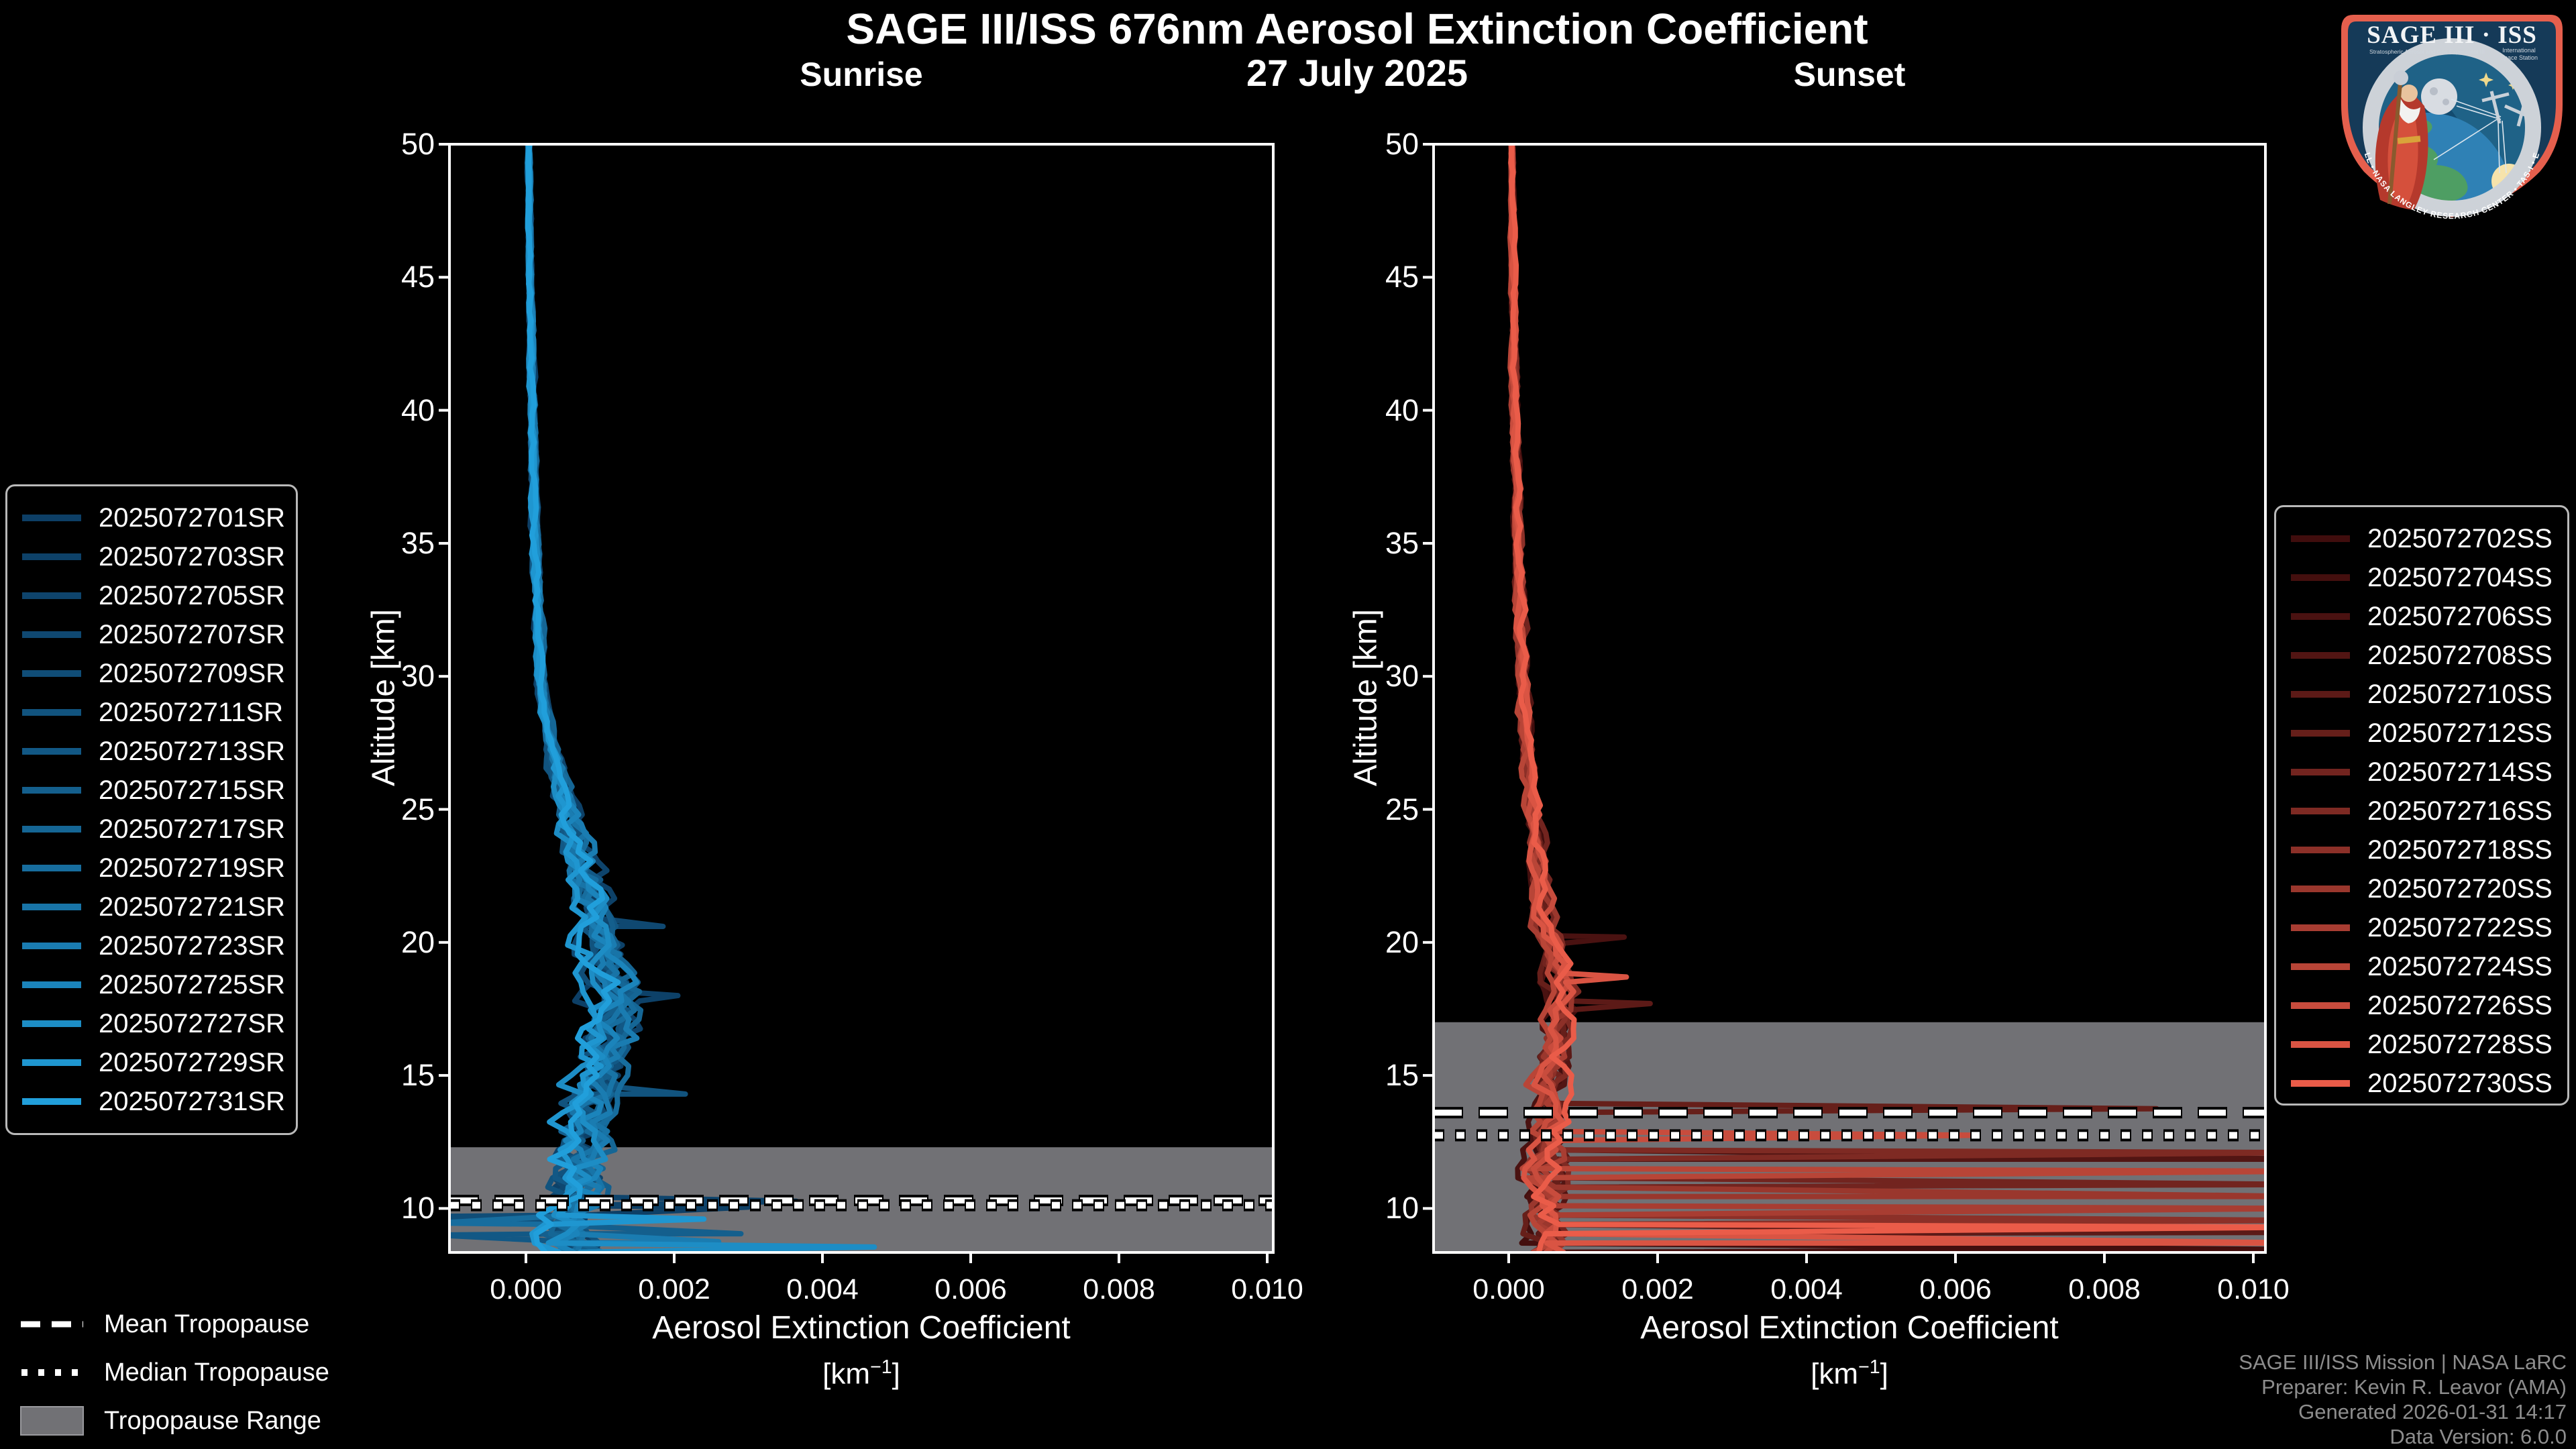 This screenshot has height=1449, width=2576. Describe the element at coordinates (417, 676) in the screenshot. I see `ytick-label-sunrise: 30` at that location.